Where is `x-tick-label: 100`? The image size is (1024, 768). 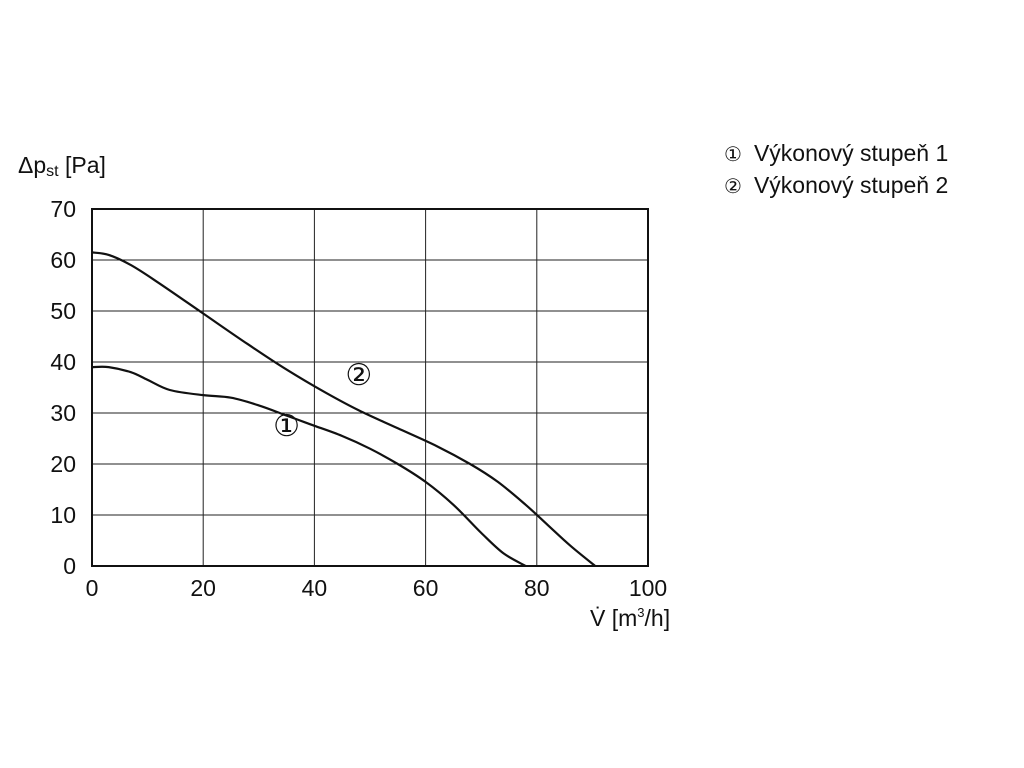 x-tick-label: 100 is located at coordinates (648, 588).